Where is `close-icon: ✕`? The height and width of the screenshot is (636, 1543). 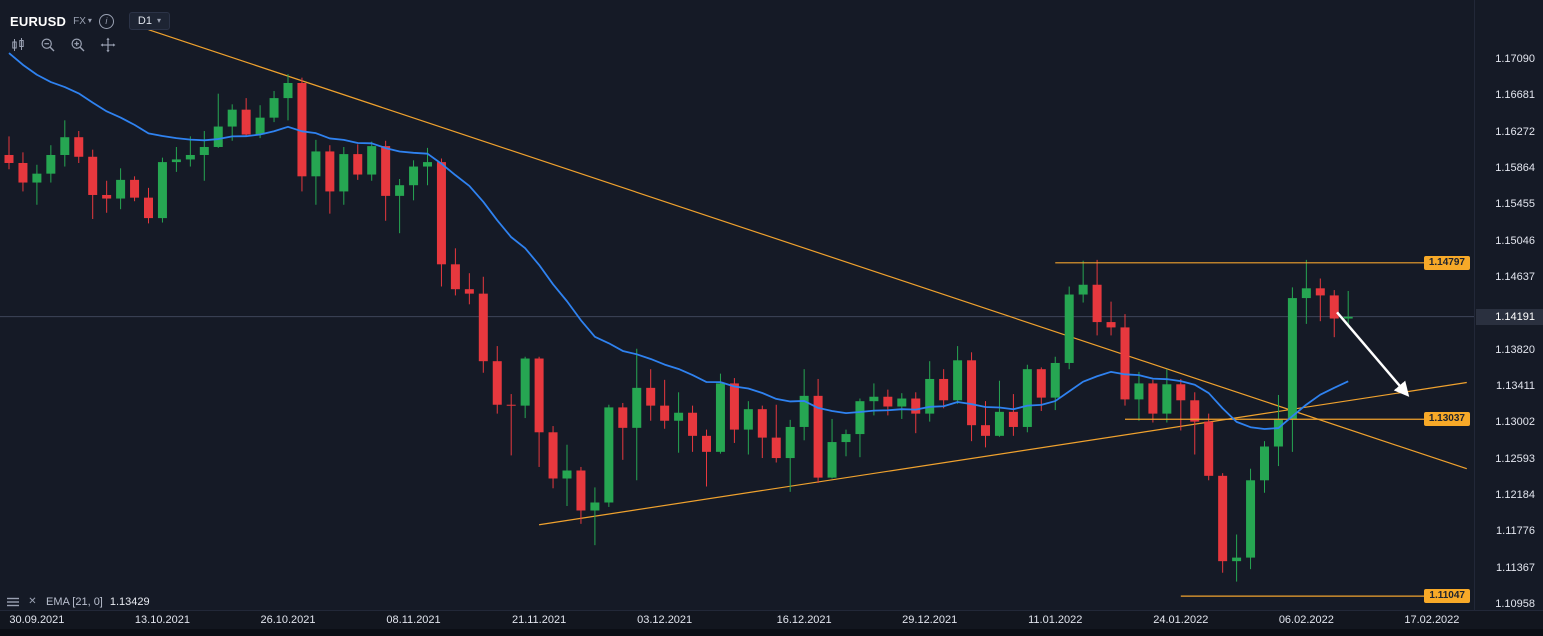 close-icon: ✕ is located at coordinates (32, 601).